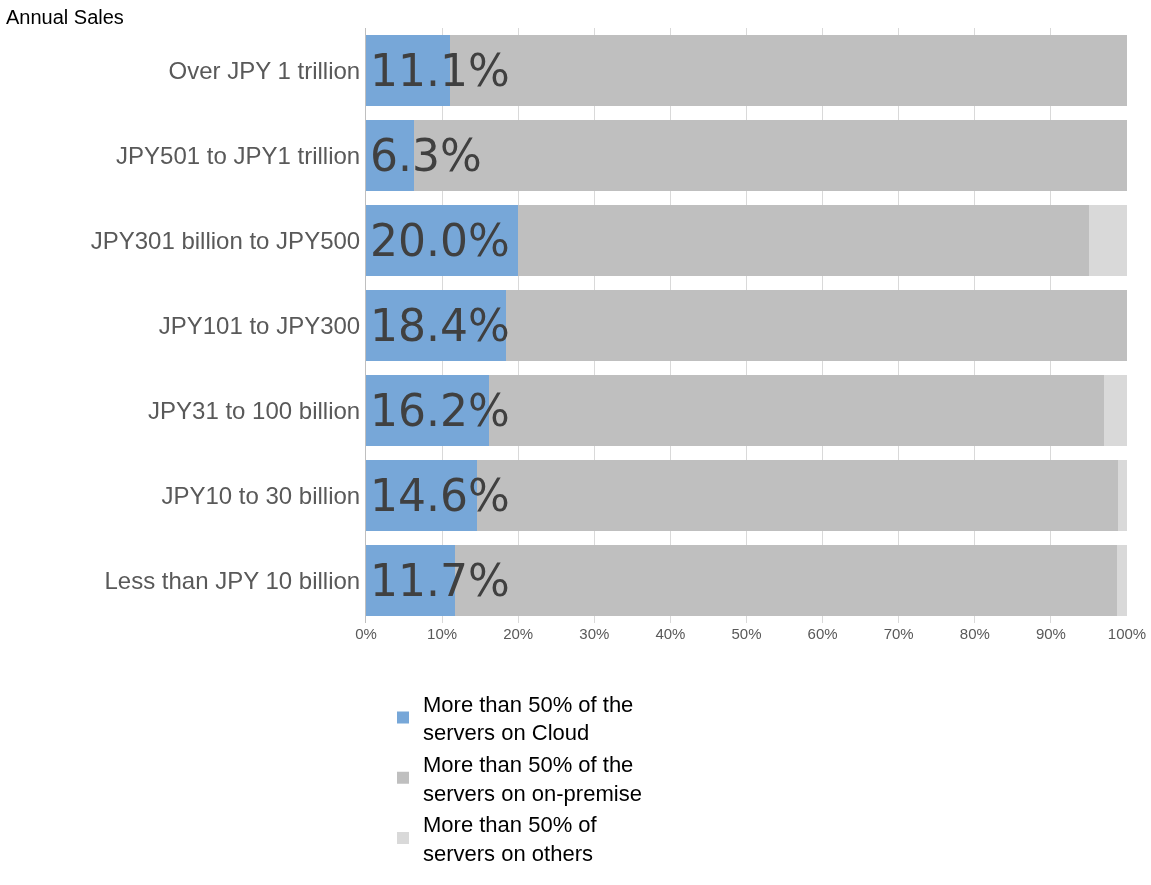  What do you see at coordinates (238, 155) in the screenshot?
I see `y-tick-label: JPY501 to JPY1 trillion` at bounding box center [238, 155].